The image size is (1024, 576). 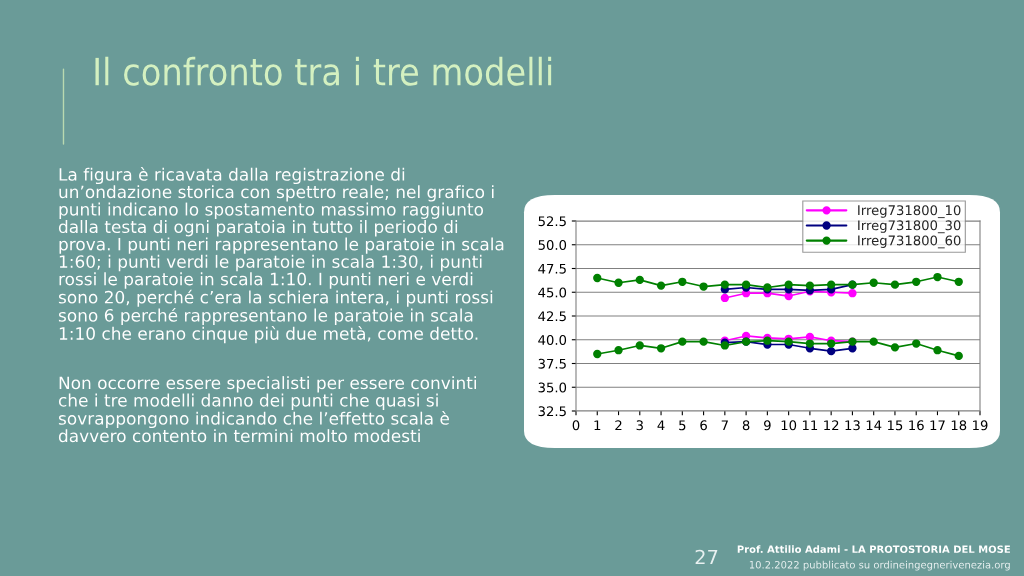 What do you see at coordinates (552, 387) in the screenshot?
I see `y-tick-label: 35.0` at bounding box center [552, 387].